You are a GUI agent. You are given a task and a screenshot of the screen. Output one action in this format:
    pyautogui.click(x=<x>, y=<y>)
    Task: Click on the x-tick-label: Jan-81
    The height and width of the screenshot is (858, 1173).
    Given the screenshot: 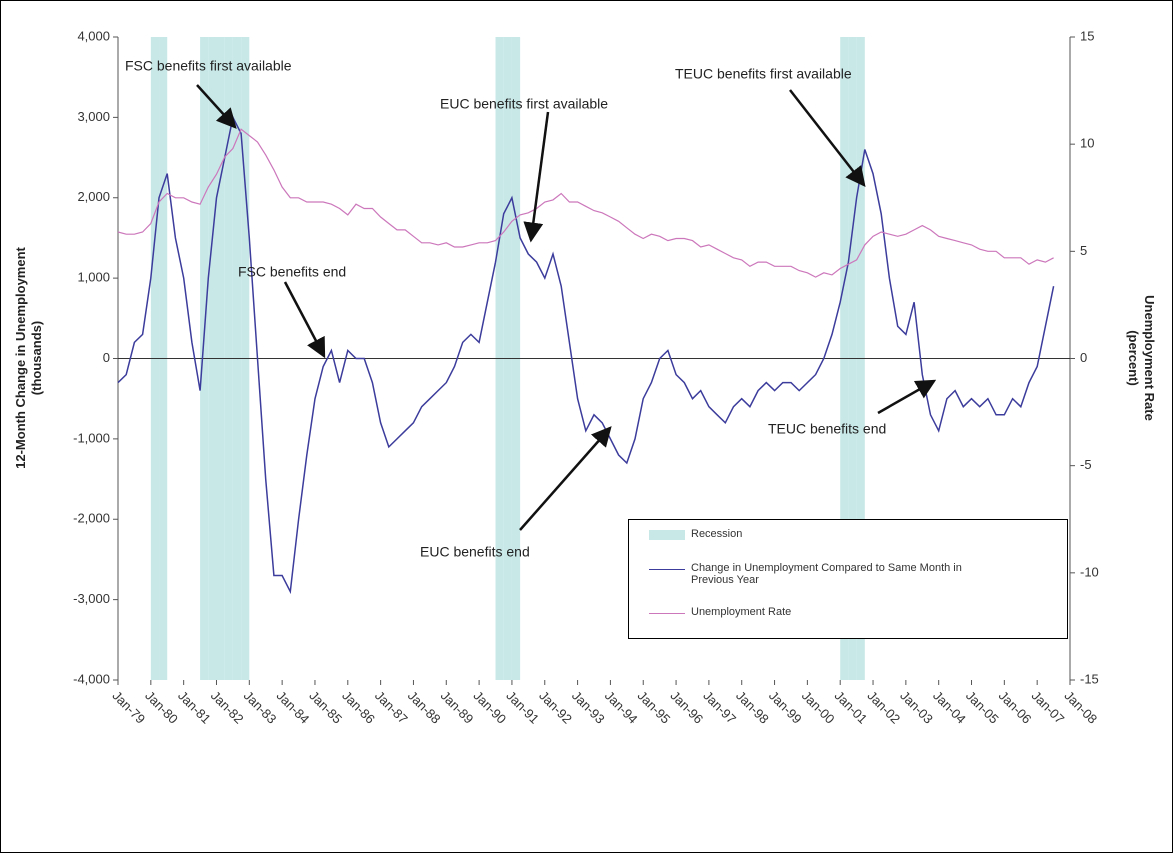 What is the action you would take?
    pyautogui.click(x=194, y=707)
    